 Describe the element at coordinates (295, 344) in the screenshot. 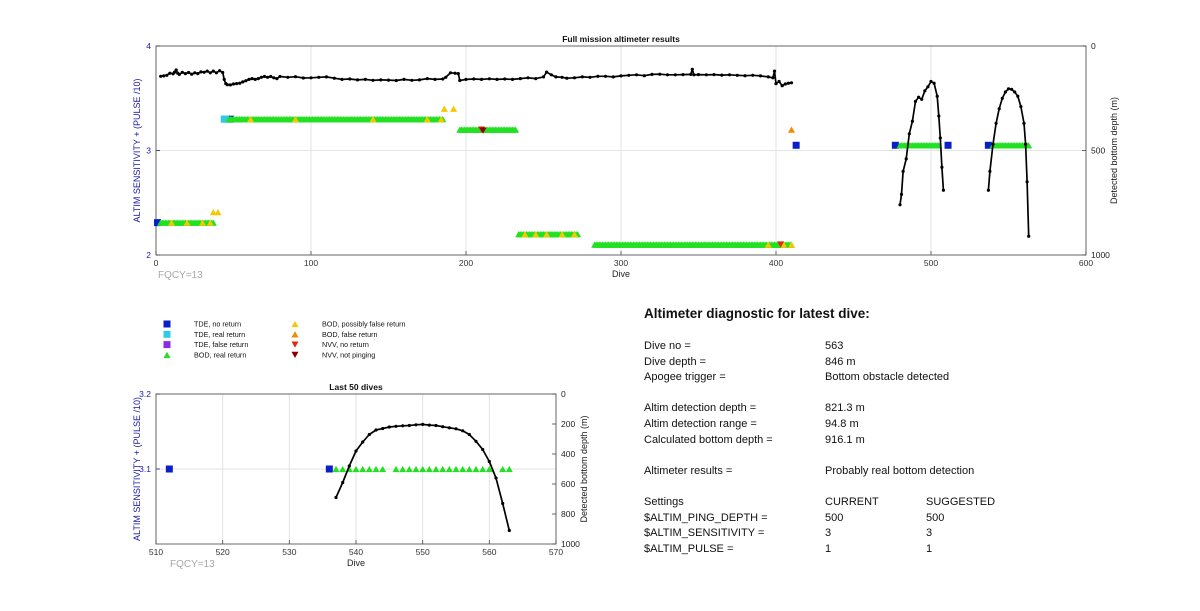

I see `legend-marker` at that location.